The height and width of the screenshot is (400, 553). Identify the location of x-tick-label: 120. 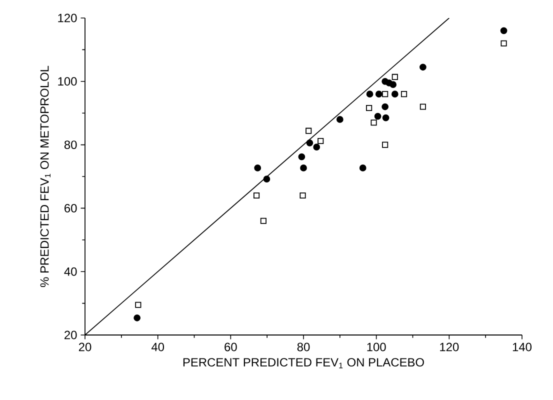
(449, 347).